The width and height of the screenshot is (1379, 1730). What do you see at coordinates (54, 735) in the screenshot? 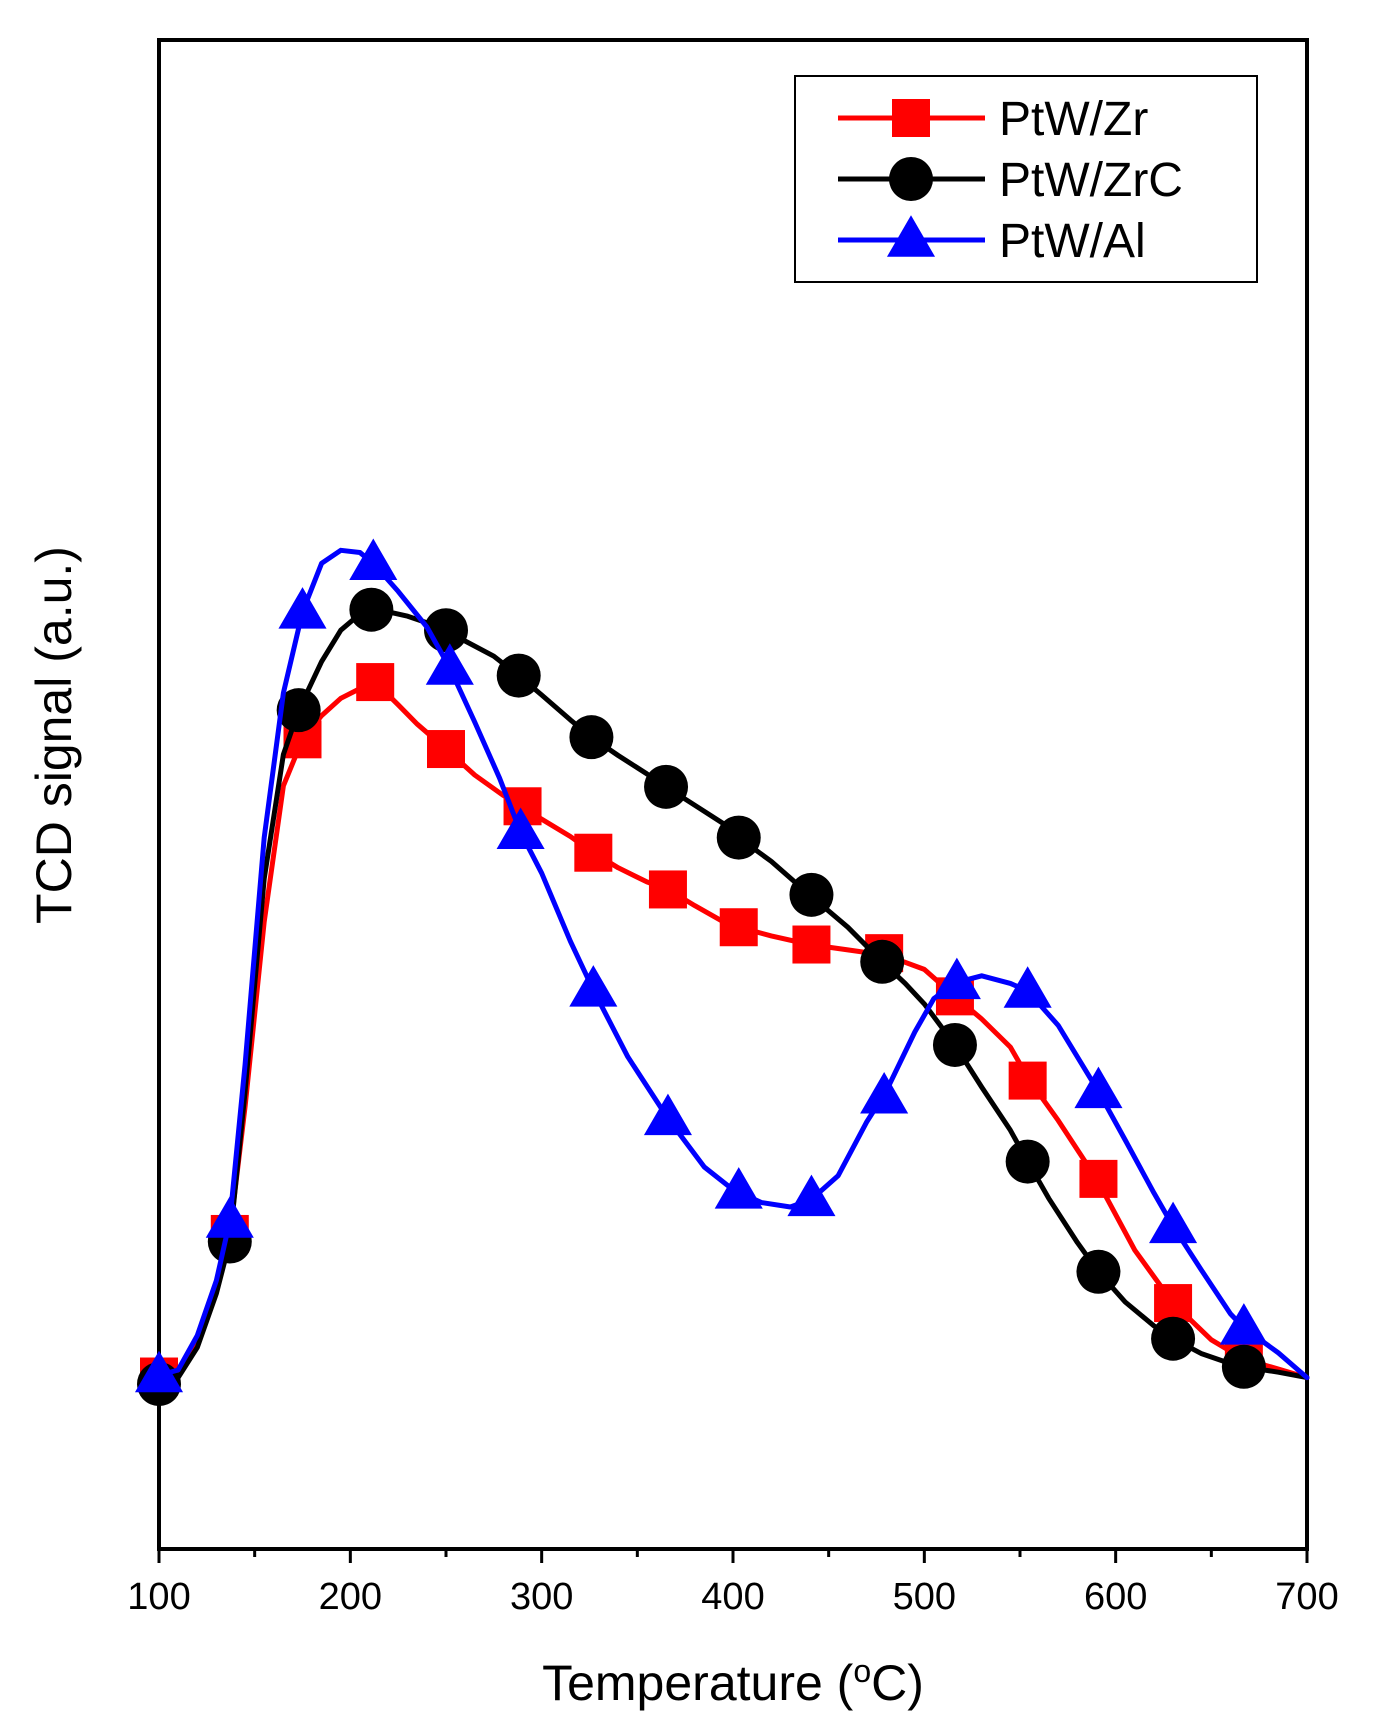
I see `y-axis-title: TCD signal (a.u.)` at bounding box center [54, 735].